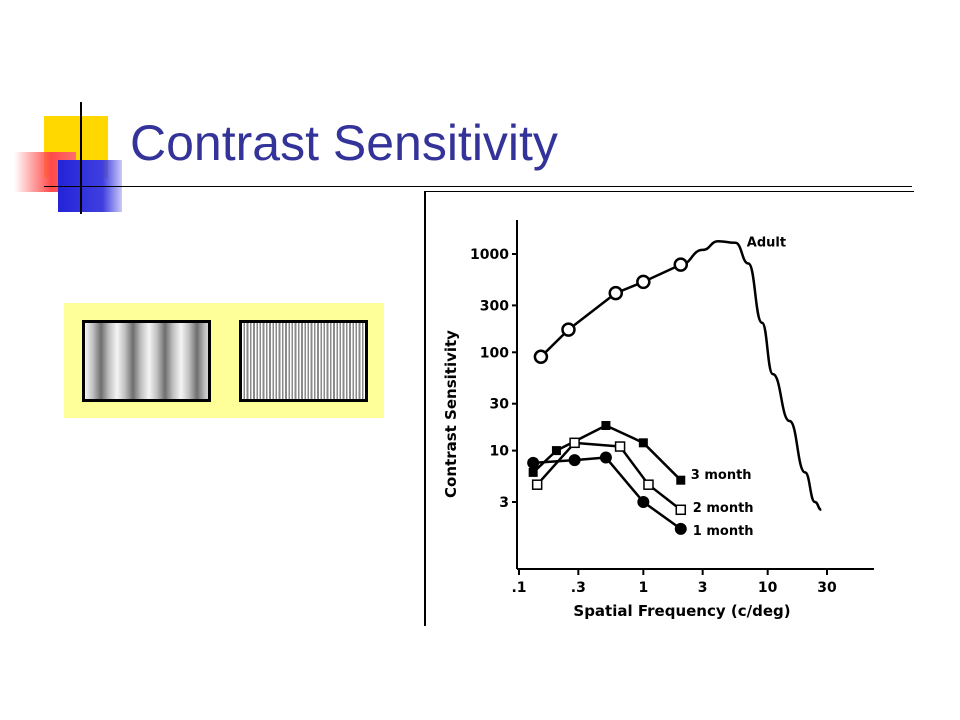 Image resolution: width=960 pixels, height=720 pixels. Describe the element at coordinates (489, 255) in the screenshot. I see `y-tick-label: 1000` at that location.